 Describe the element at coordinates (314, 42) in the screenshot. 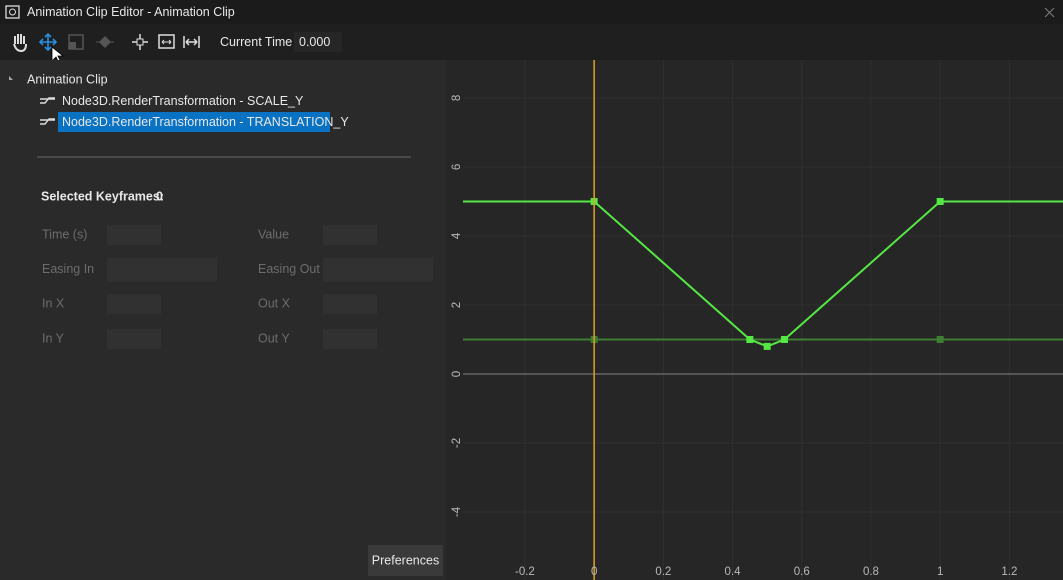

I see `current-time-value: 0.000` at that location.